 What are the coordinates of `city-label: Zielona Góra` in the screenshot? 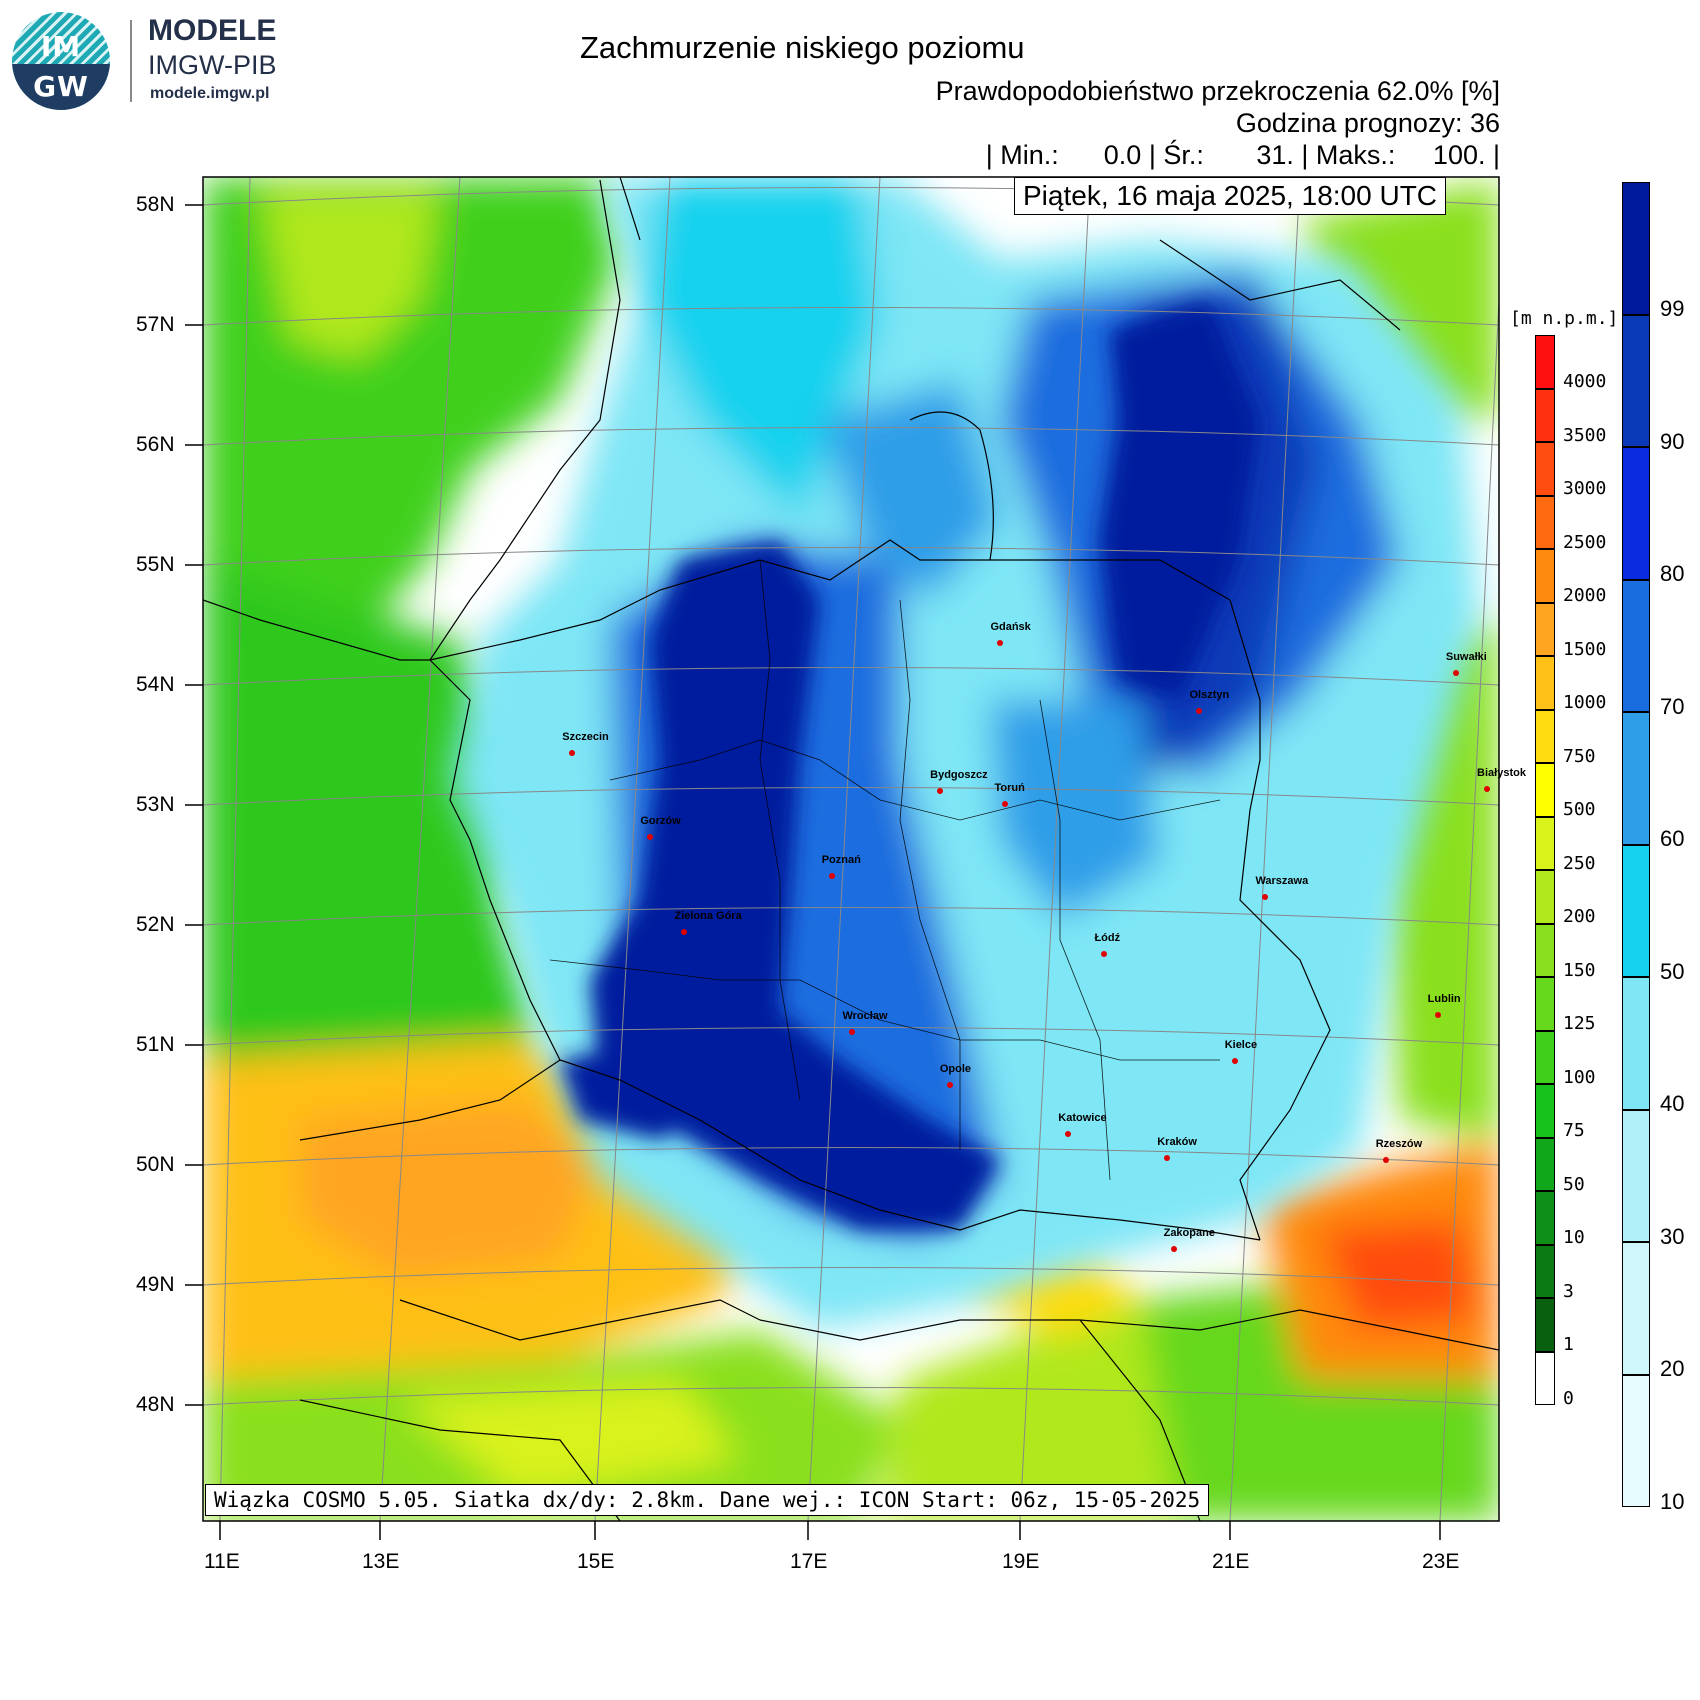 It's located at (708, 916).